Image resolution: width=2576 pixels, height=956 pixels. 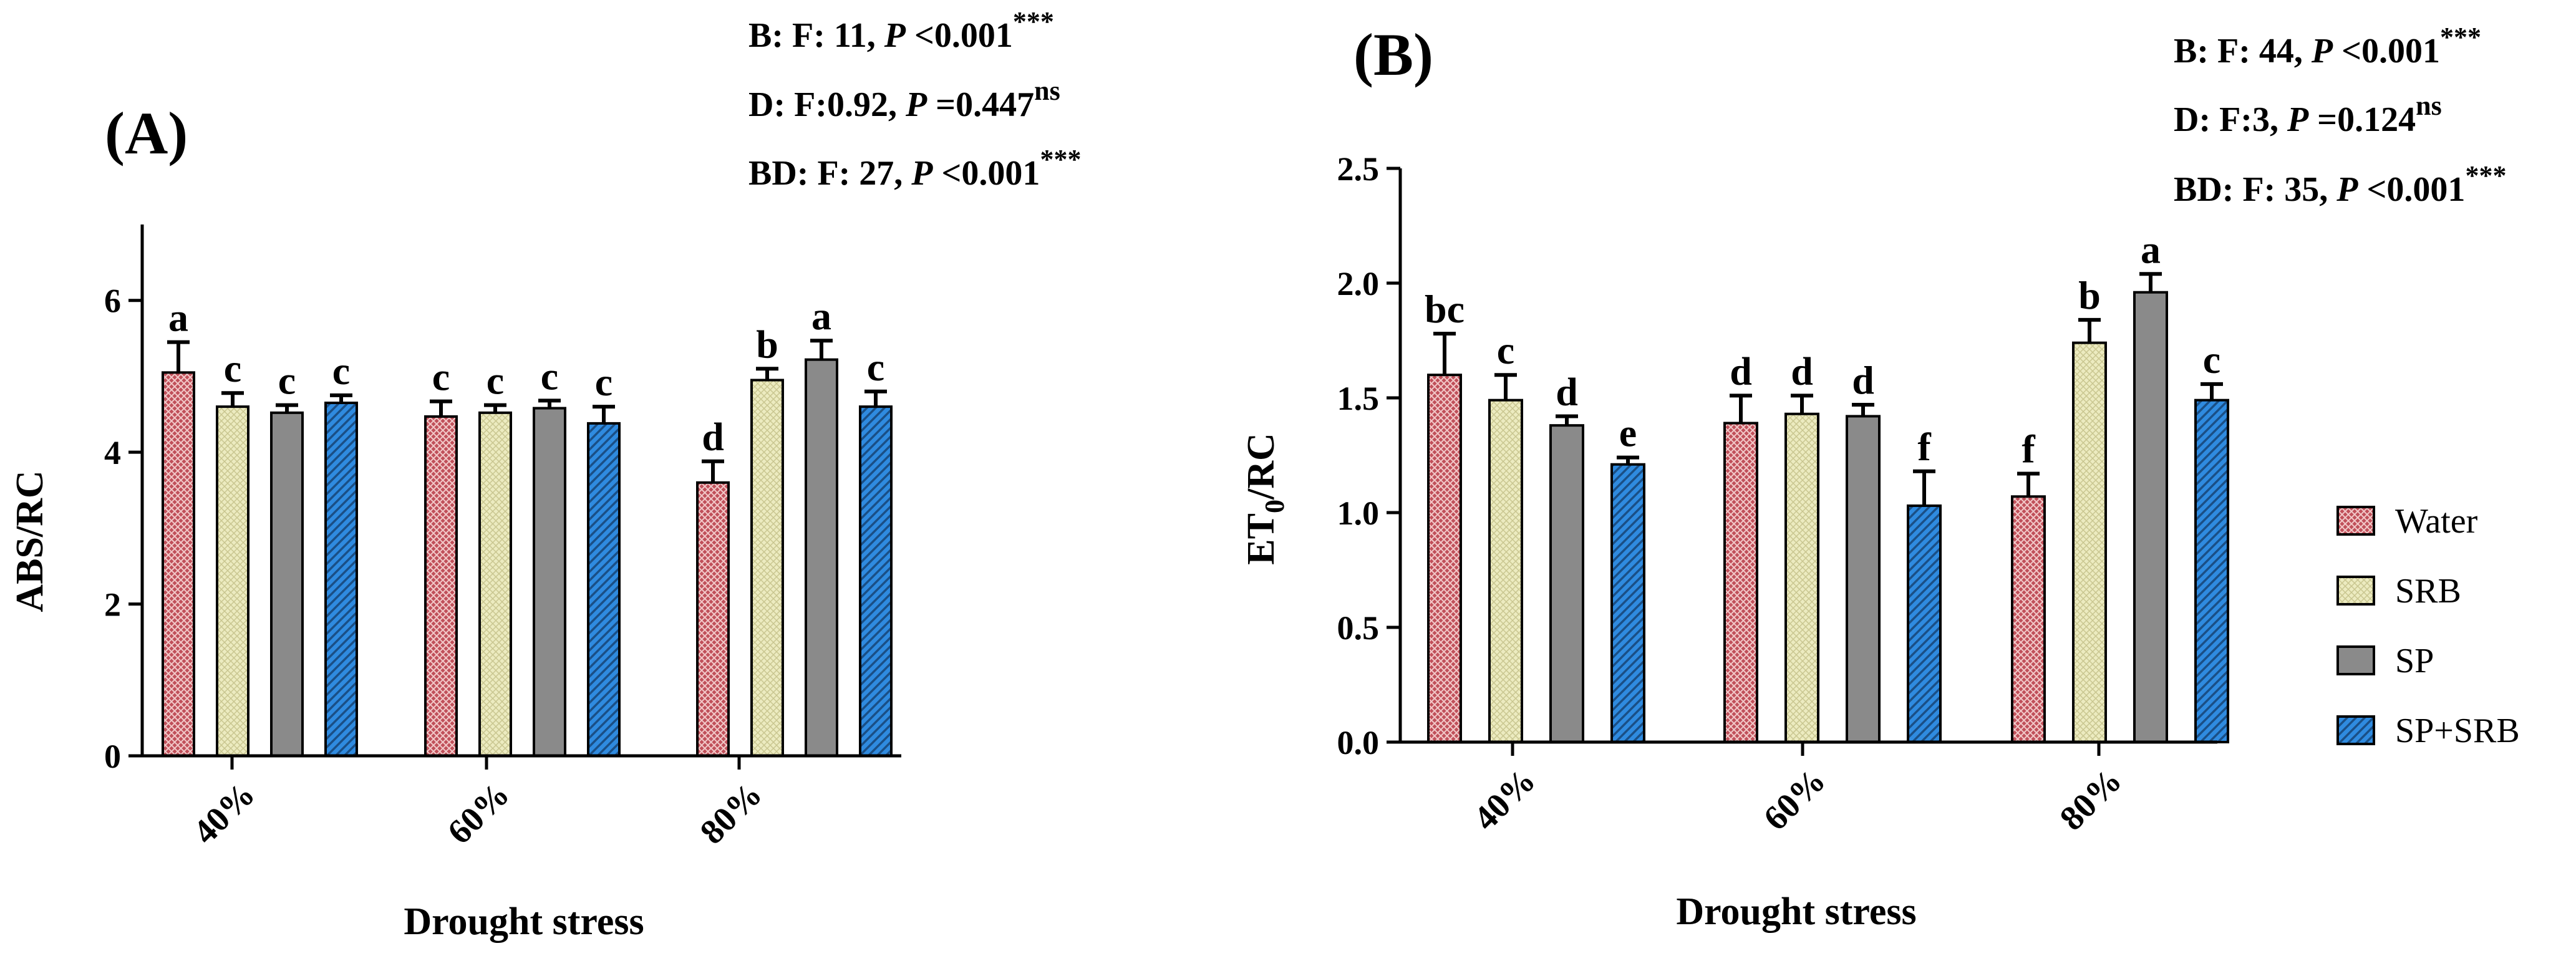 I want to click on panel-b-y-tick-label: 0.5, so click(x=1358, y=628).